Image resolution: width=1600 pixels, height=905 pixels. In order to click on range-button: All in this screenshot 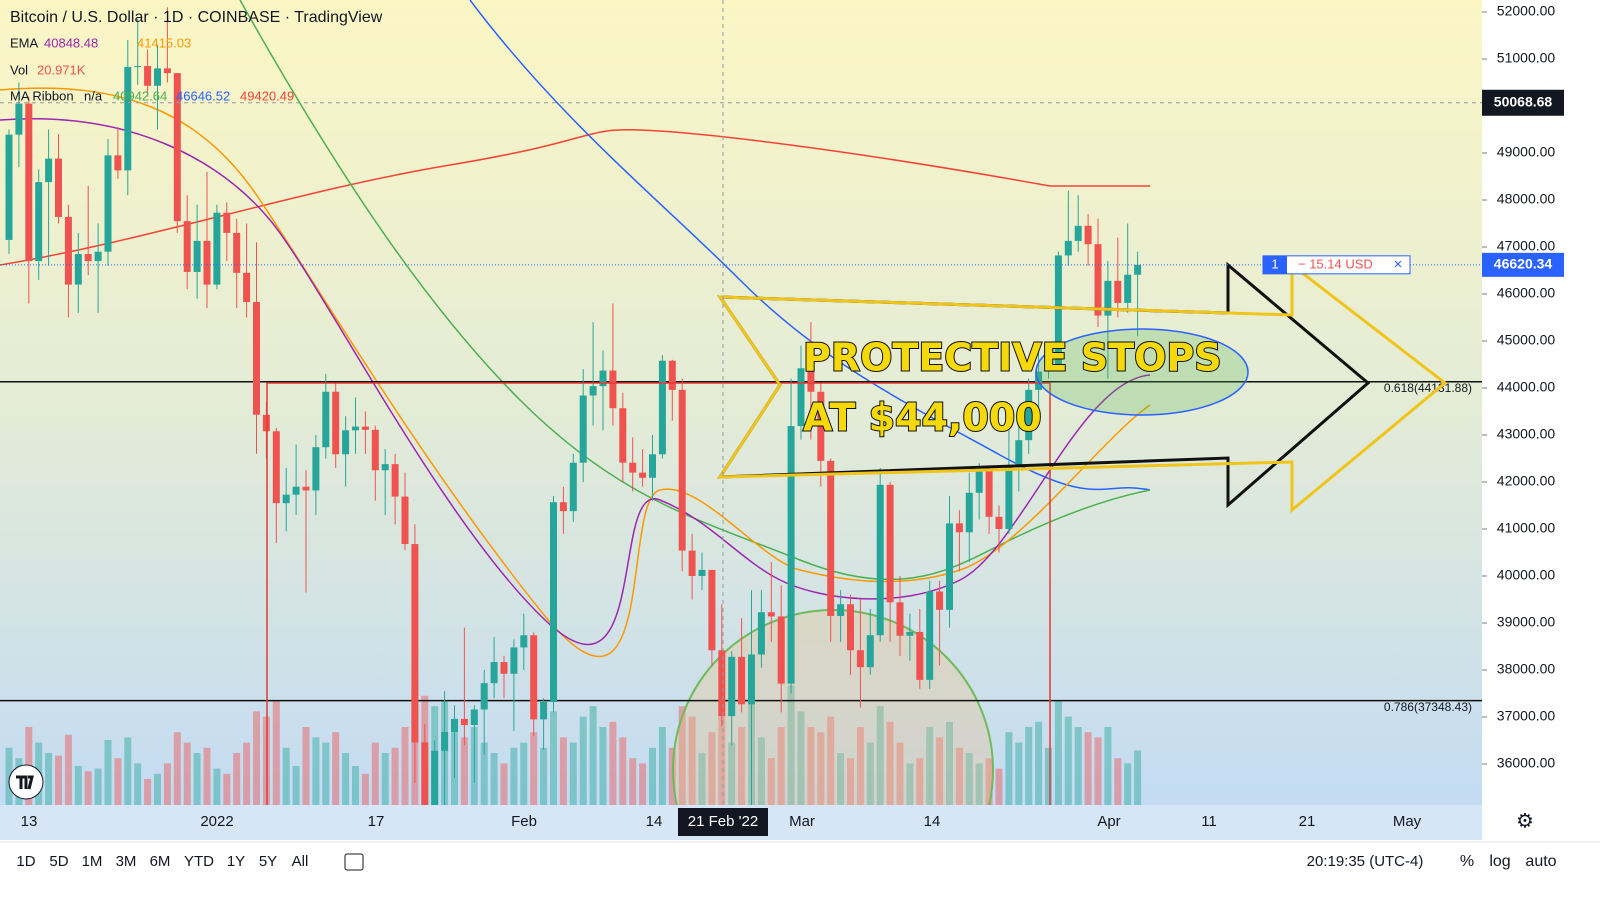, I will do `click(300, 861)`.